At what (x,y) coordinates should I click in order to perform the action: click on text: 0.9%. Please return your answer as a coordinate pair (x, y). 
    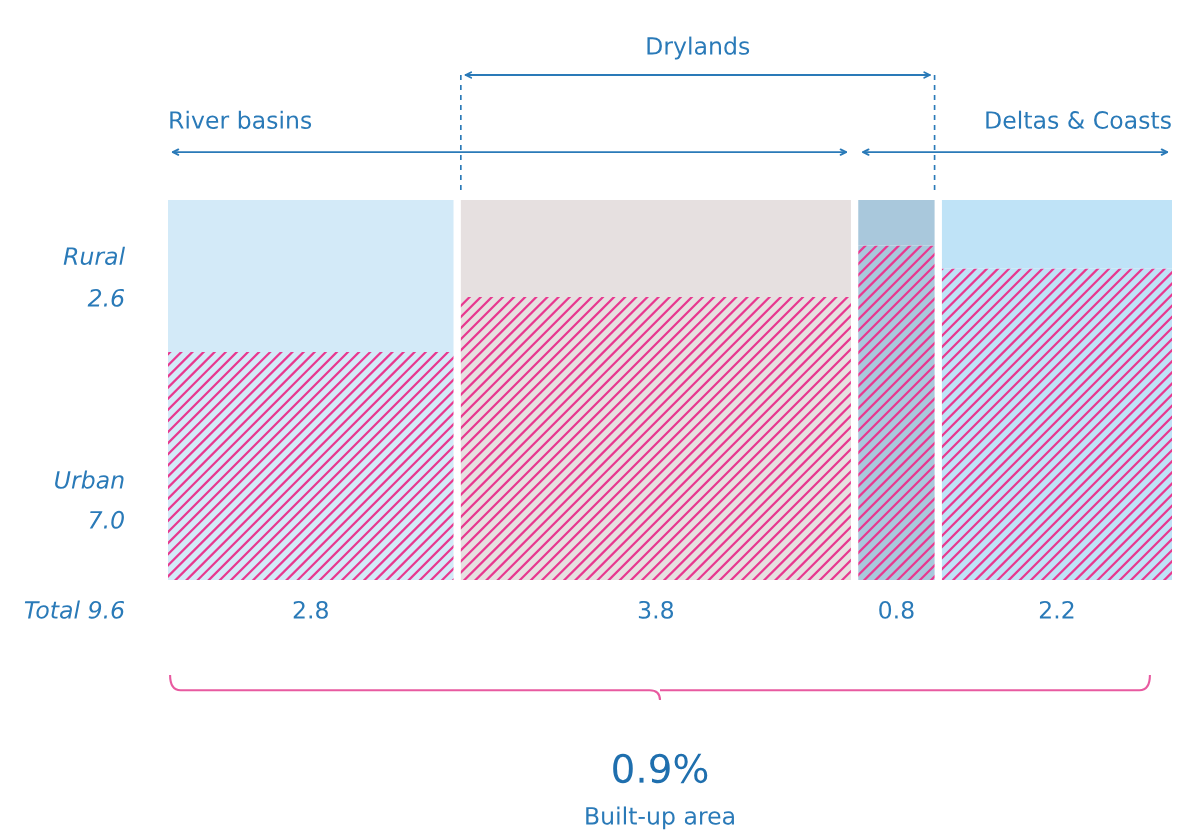
    Looking at the image, I should click on (660, 768).